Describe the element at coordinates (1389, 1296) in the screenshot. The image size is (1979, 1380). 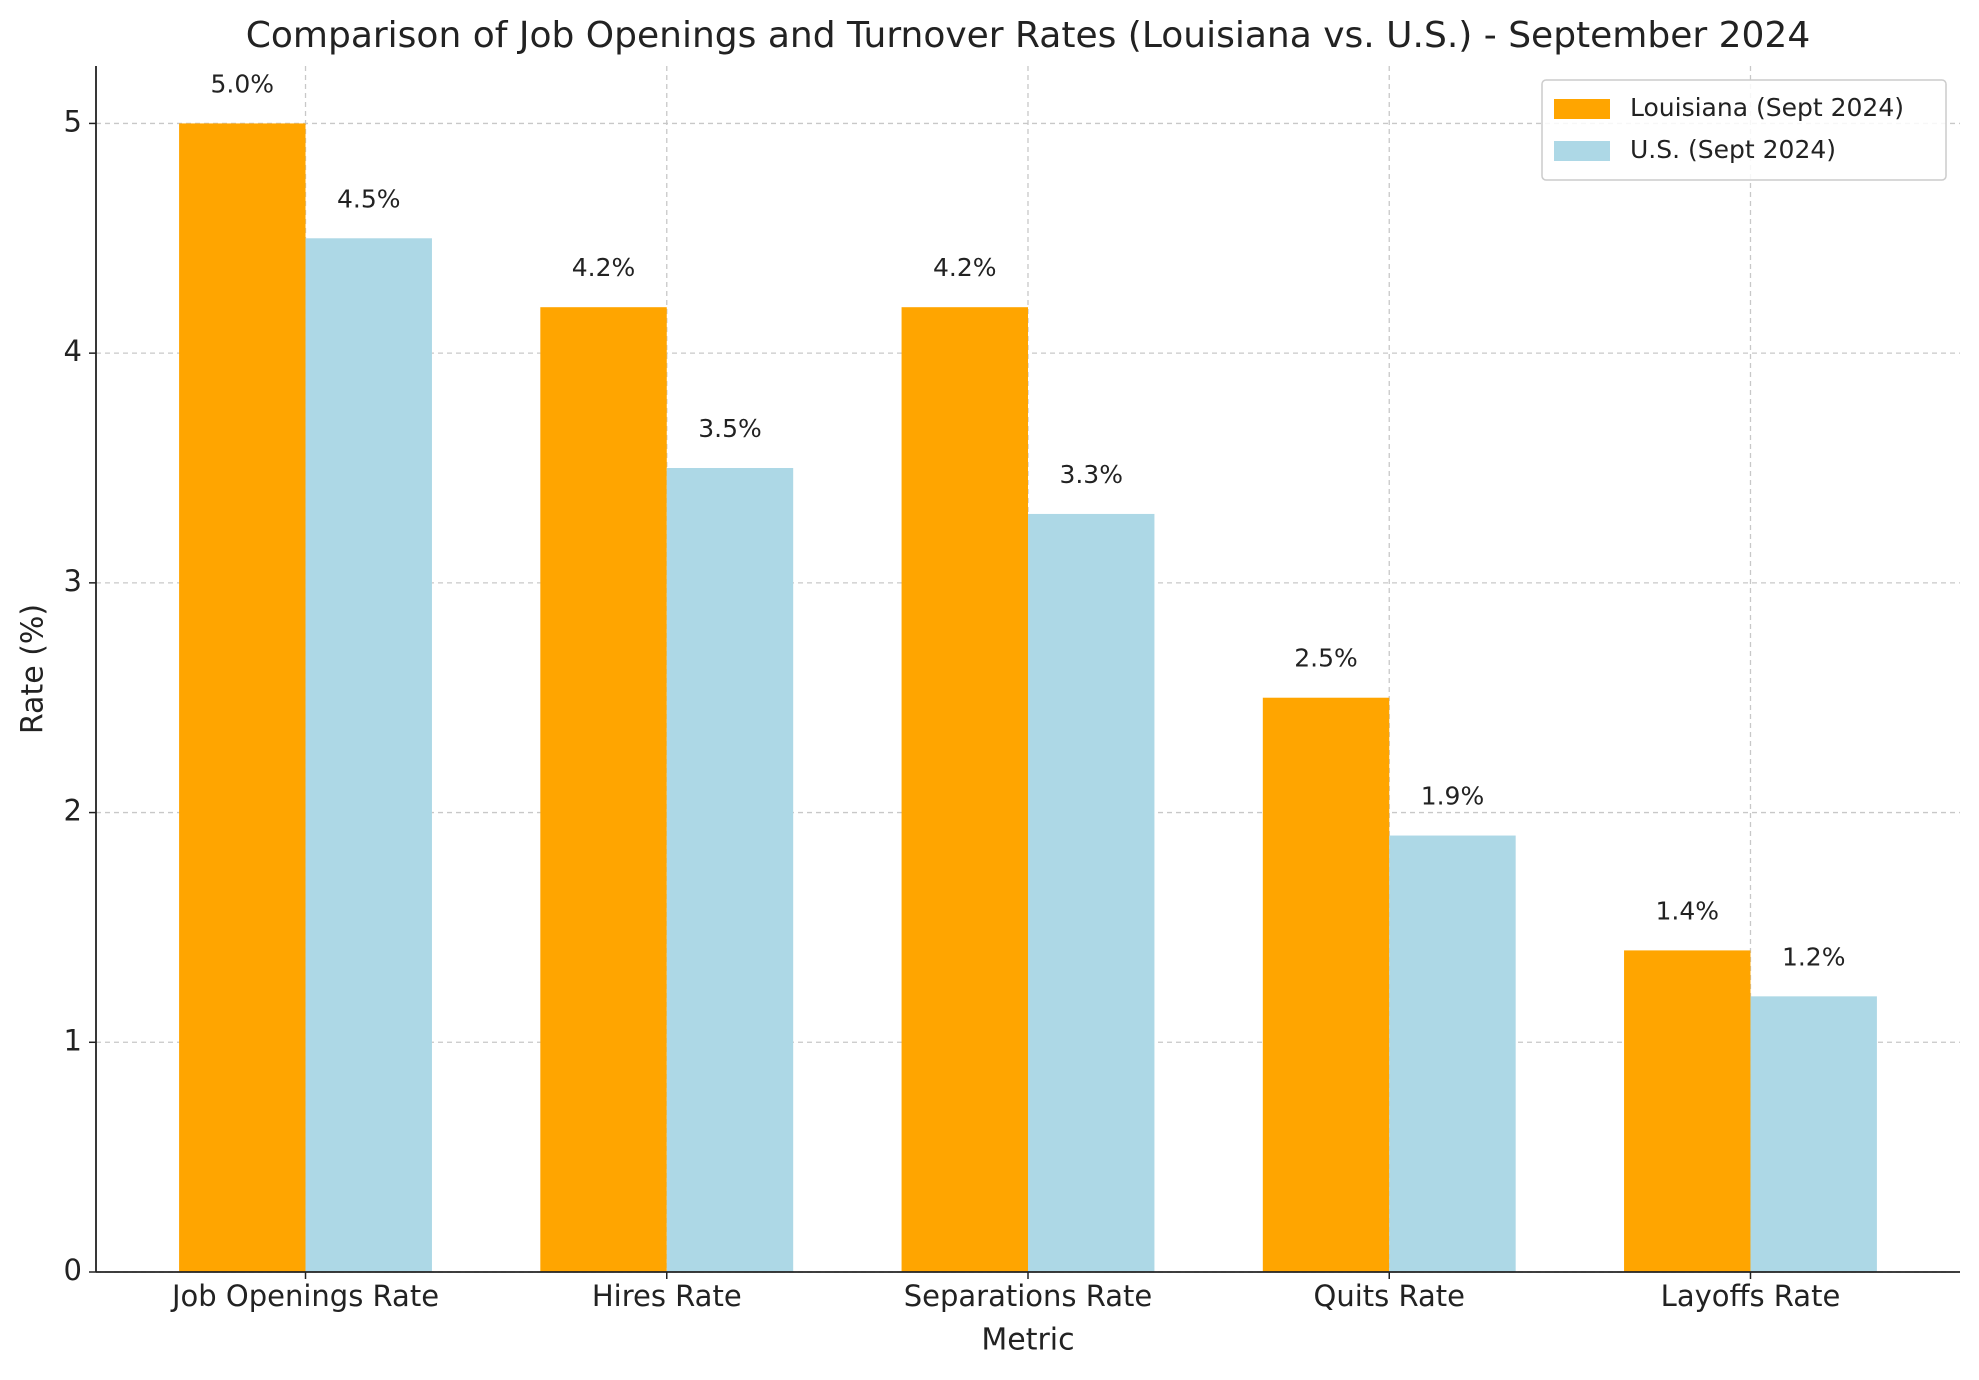
I see `x-tick-label: Quits Rate` at that location.